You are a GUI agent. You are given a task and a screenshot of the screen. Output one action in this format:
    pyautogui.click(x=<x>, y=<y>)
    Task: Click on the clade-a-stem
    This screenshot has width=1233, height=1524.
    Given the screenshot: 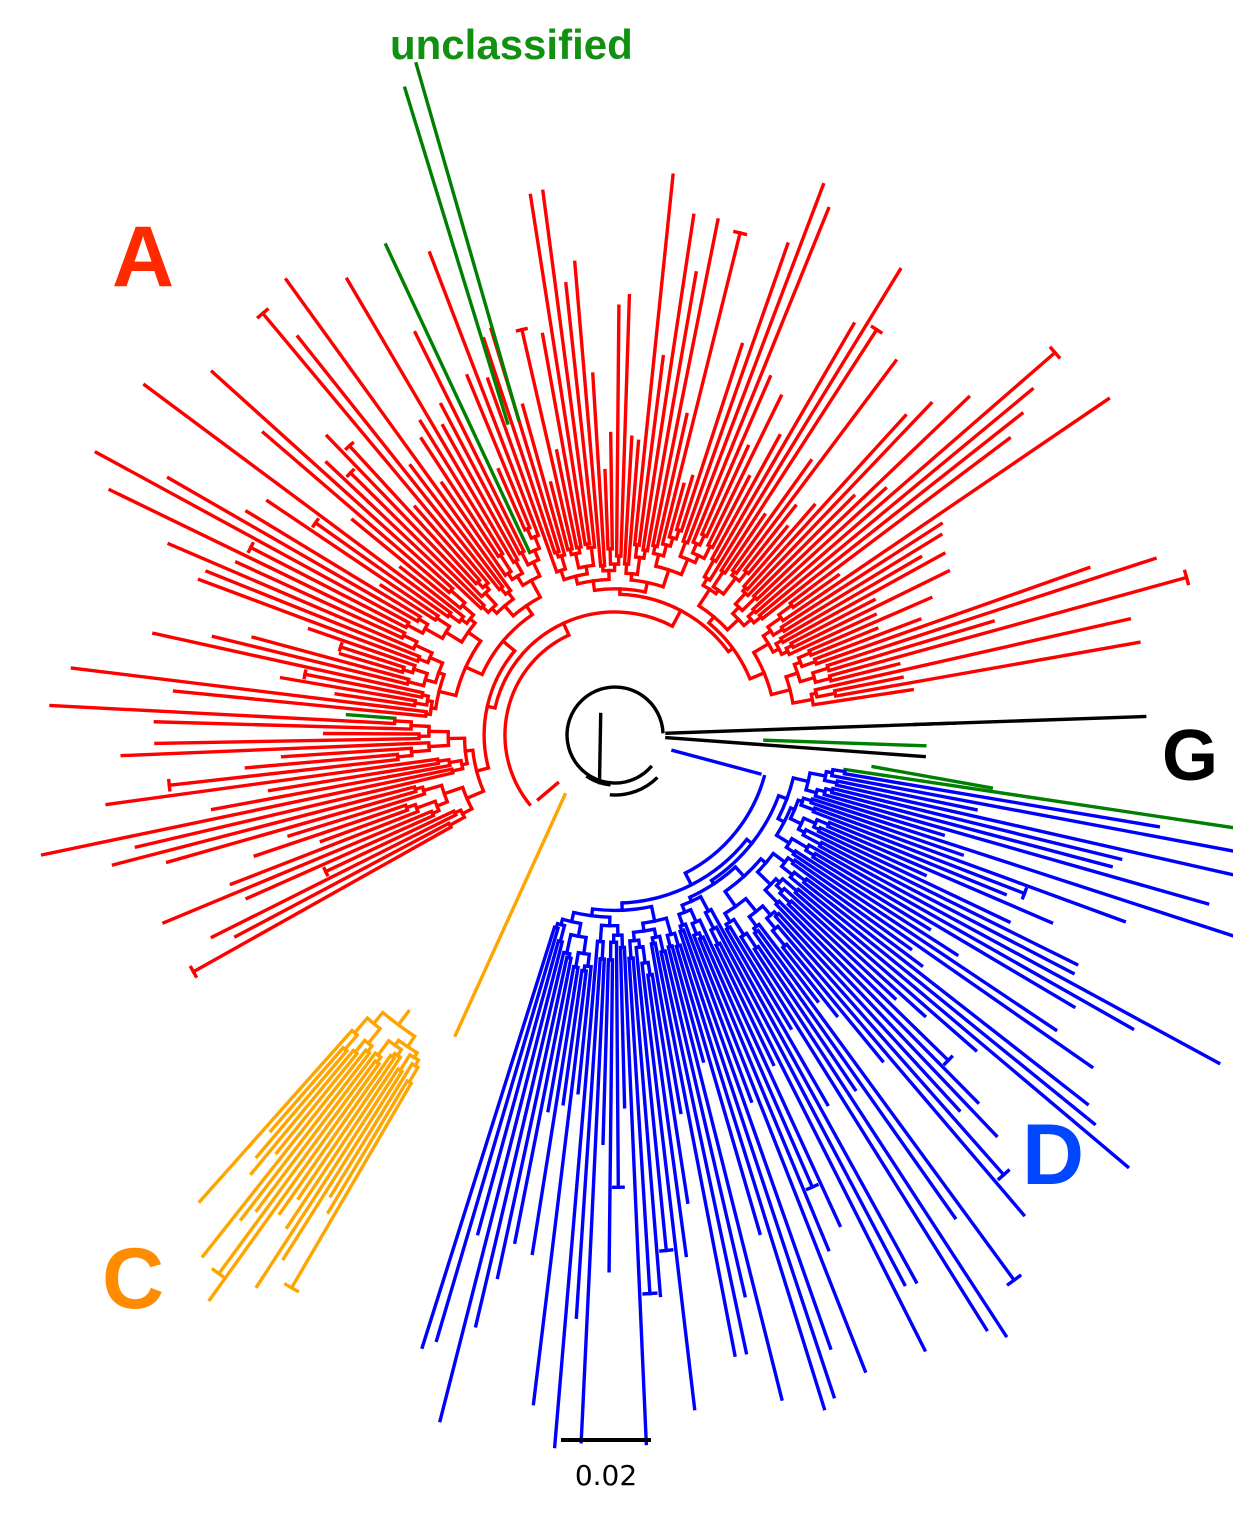 What is the action you would take?
    pyautogui.click(x=548, y=791)
    